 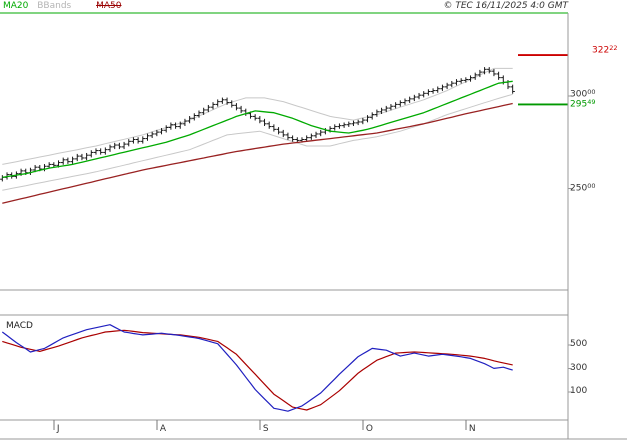 What do you see at coordinates (579, 188) in the screenshot?
I see `price-integer: 250` at bounding box center [579, 188].